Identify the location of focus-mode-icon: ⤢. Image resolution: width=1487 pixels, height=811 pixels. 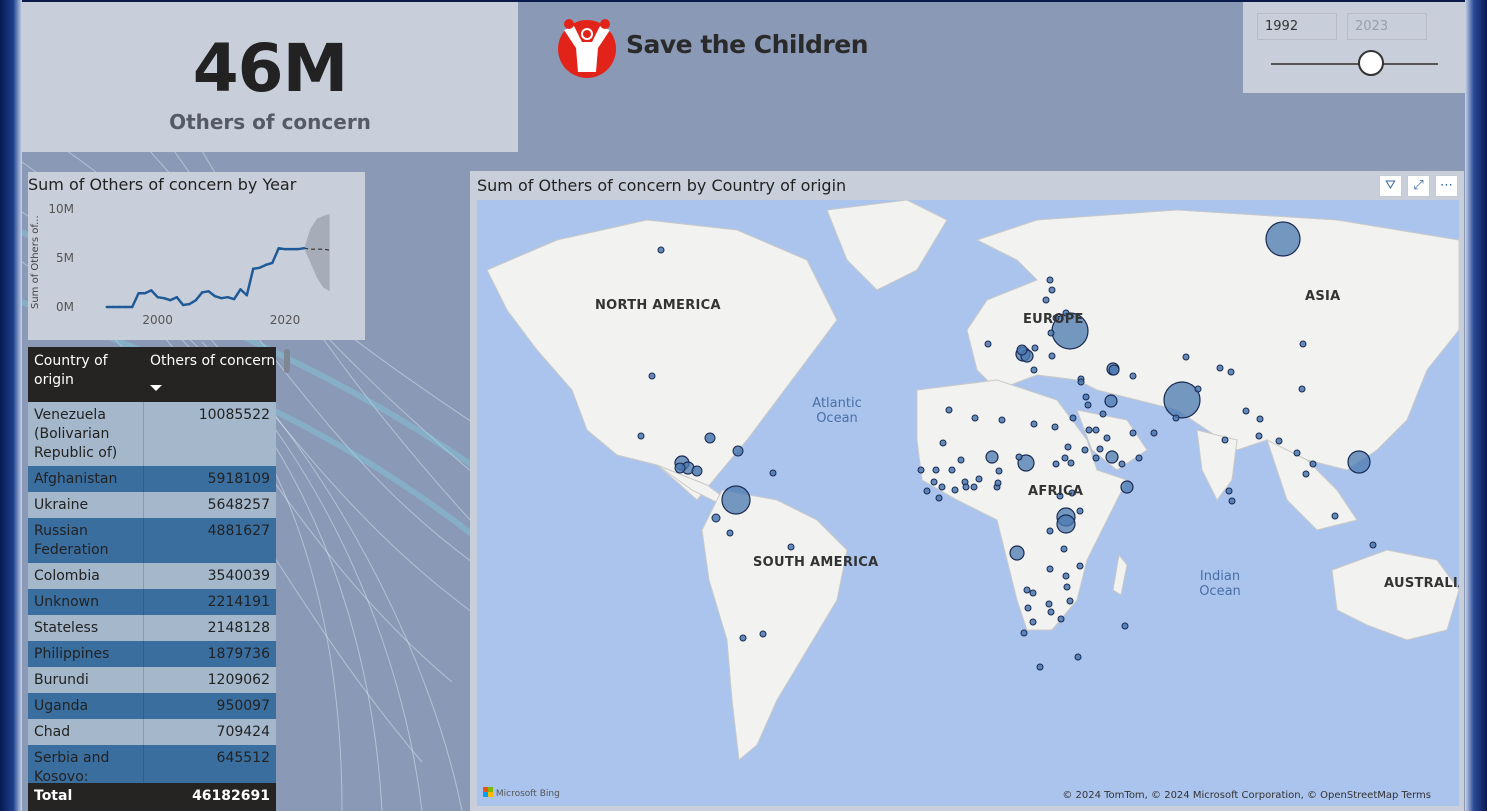
(1418, 186).